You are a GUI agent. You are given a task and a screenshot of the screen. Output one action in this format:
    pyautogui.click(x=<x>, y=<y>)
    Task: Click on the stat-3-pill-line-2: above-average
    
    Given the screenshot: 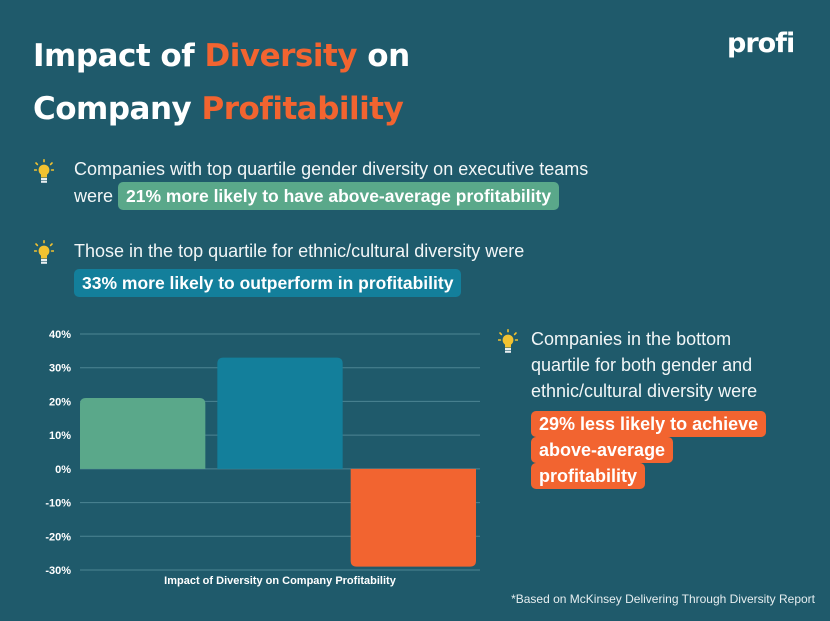 What is the action you would take?
    pyautogui.click(x=602, y=450)
    